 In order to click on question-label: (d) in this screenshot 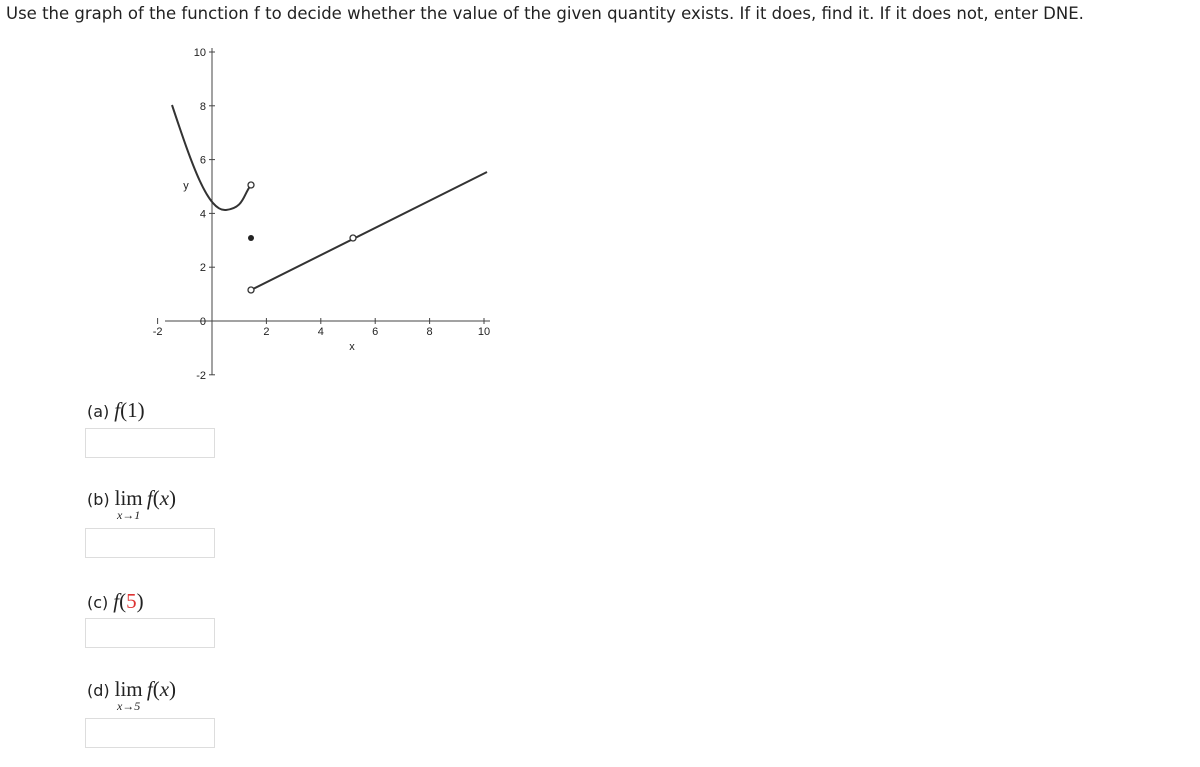, I will do `click(98, 690)`.